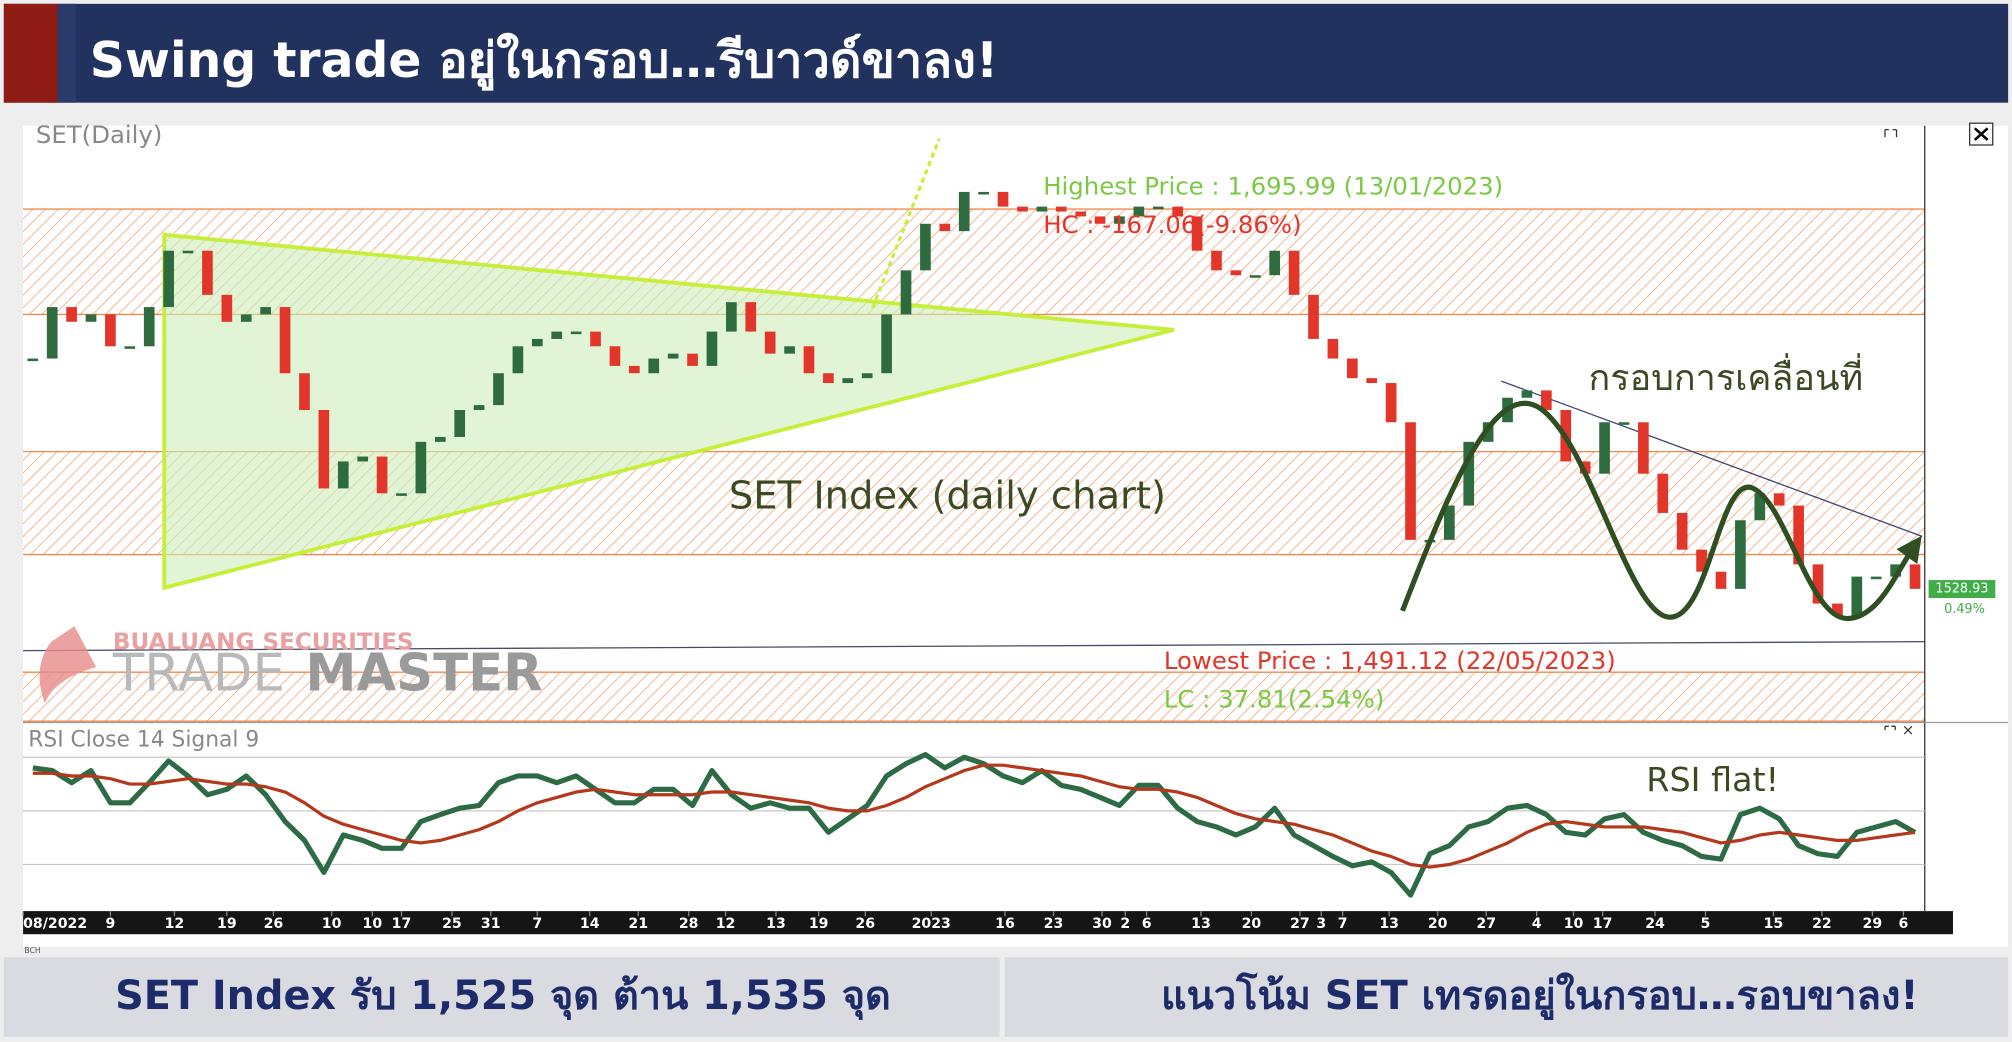  I want to click on watermark-brand-bold: MASTER, so click(423, 673).